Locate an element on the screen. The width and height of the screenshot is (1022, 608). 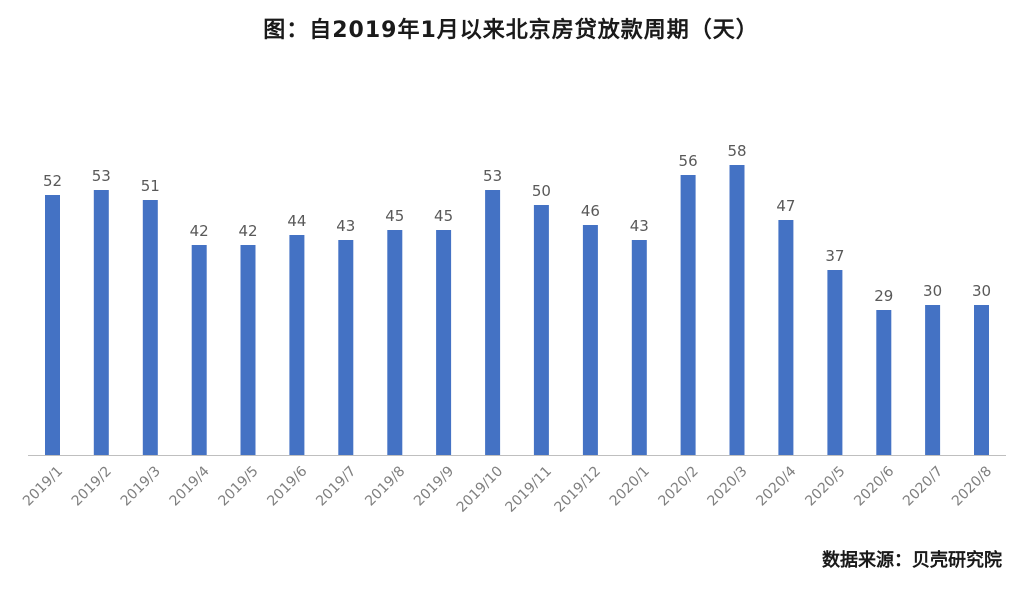
x-tick-label-2019/2: 2019/2 is located at coordinates (92, 486).